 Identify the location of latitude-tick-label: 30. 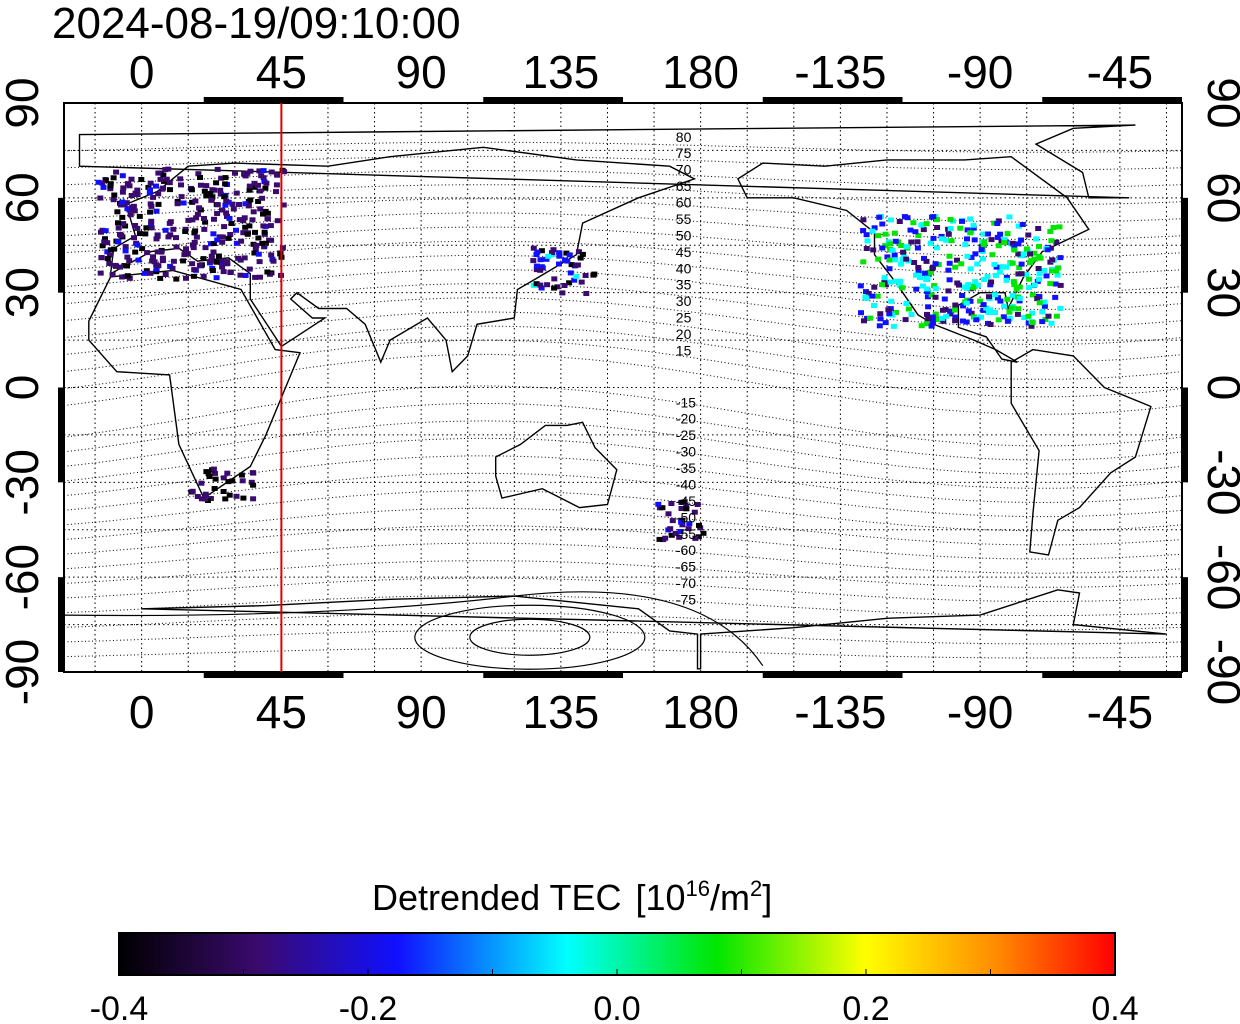
(24, 292).